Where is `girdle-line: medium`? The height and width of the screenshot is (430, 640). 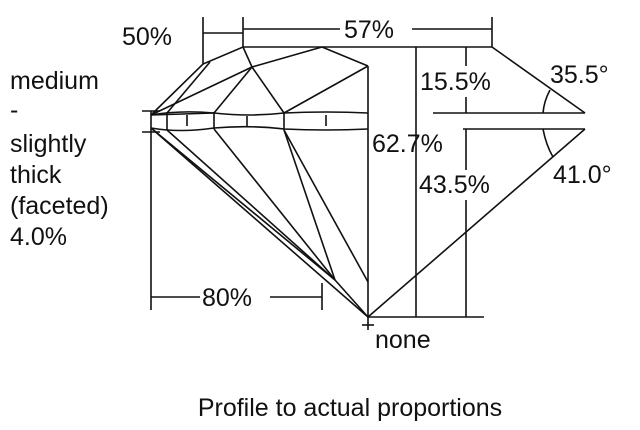 girdle-line: medium is located at coordinates (54, 81).